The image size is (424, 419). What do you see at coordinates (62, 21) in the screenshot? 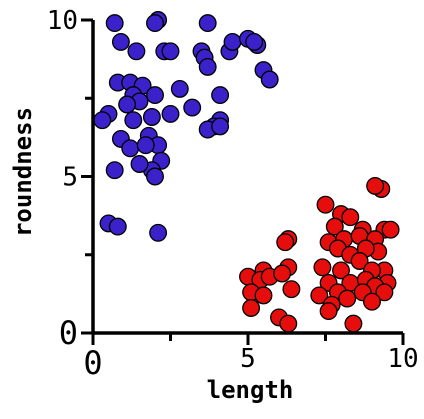
I see `y-tick-label: 10` at bounding box center [62, 21].